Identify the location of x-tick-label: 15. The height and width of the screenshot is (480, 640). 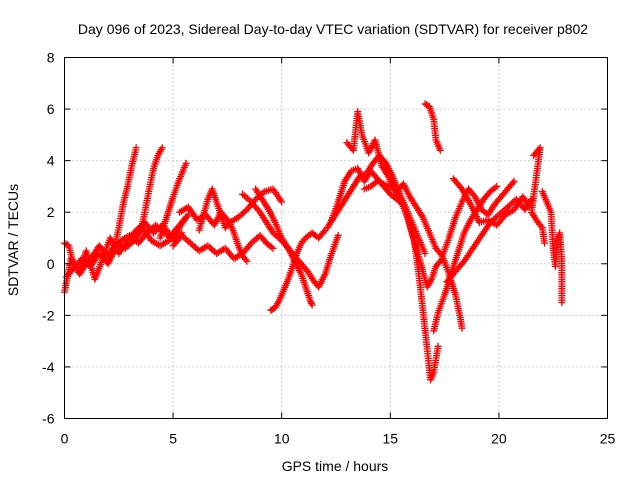
(391, 439).